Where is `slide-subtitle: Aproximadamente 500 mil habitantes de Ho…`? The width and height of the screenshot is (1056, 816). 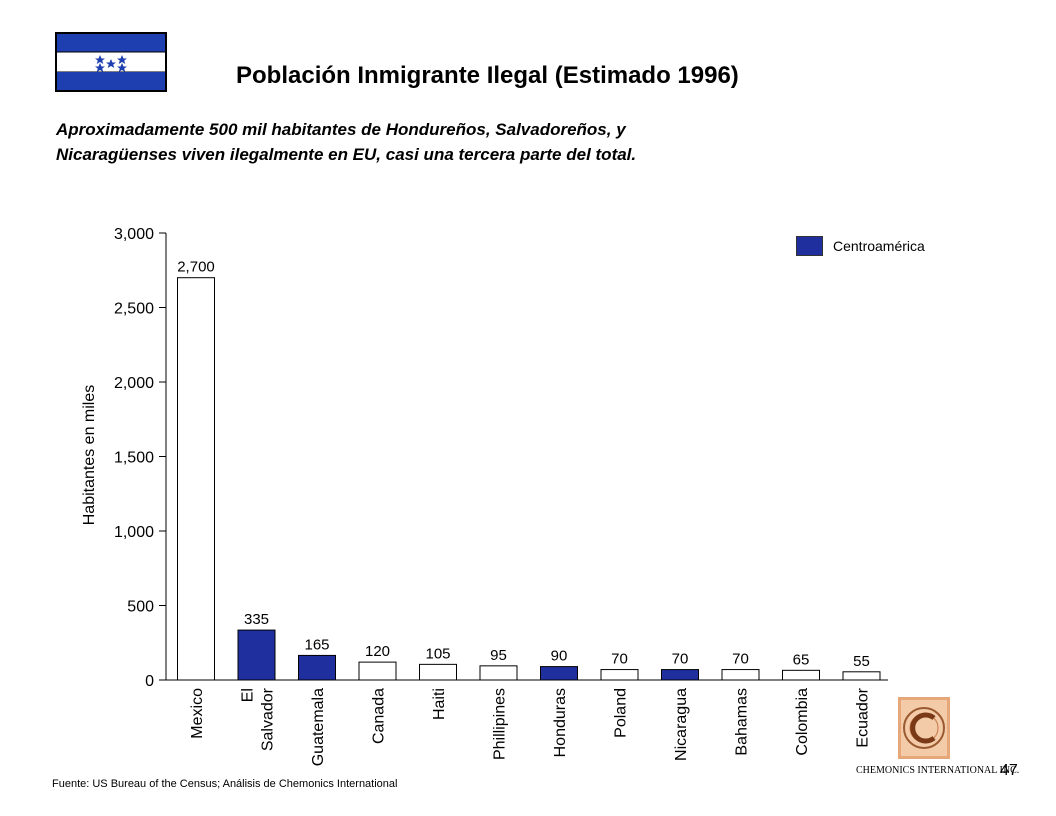 slide-subtitle: Aproximadamente 500 mil habitantes de Ho… is located at coordinates (346, 142).